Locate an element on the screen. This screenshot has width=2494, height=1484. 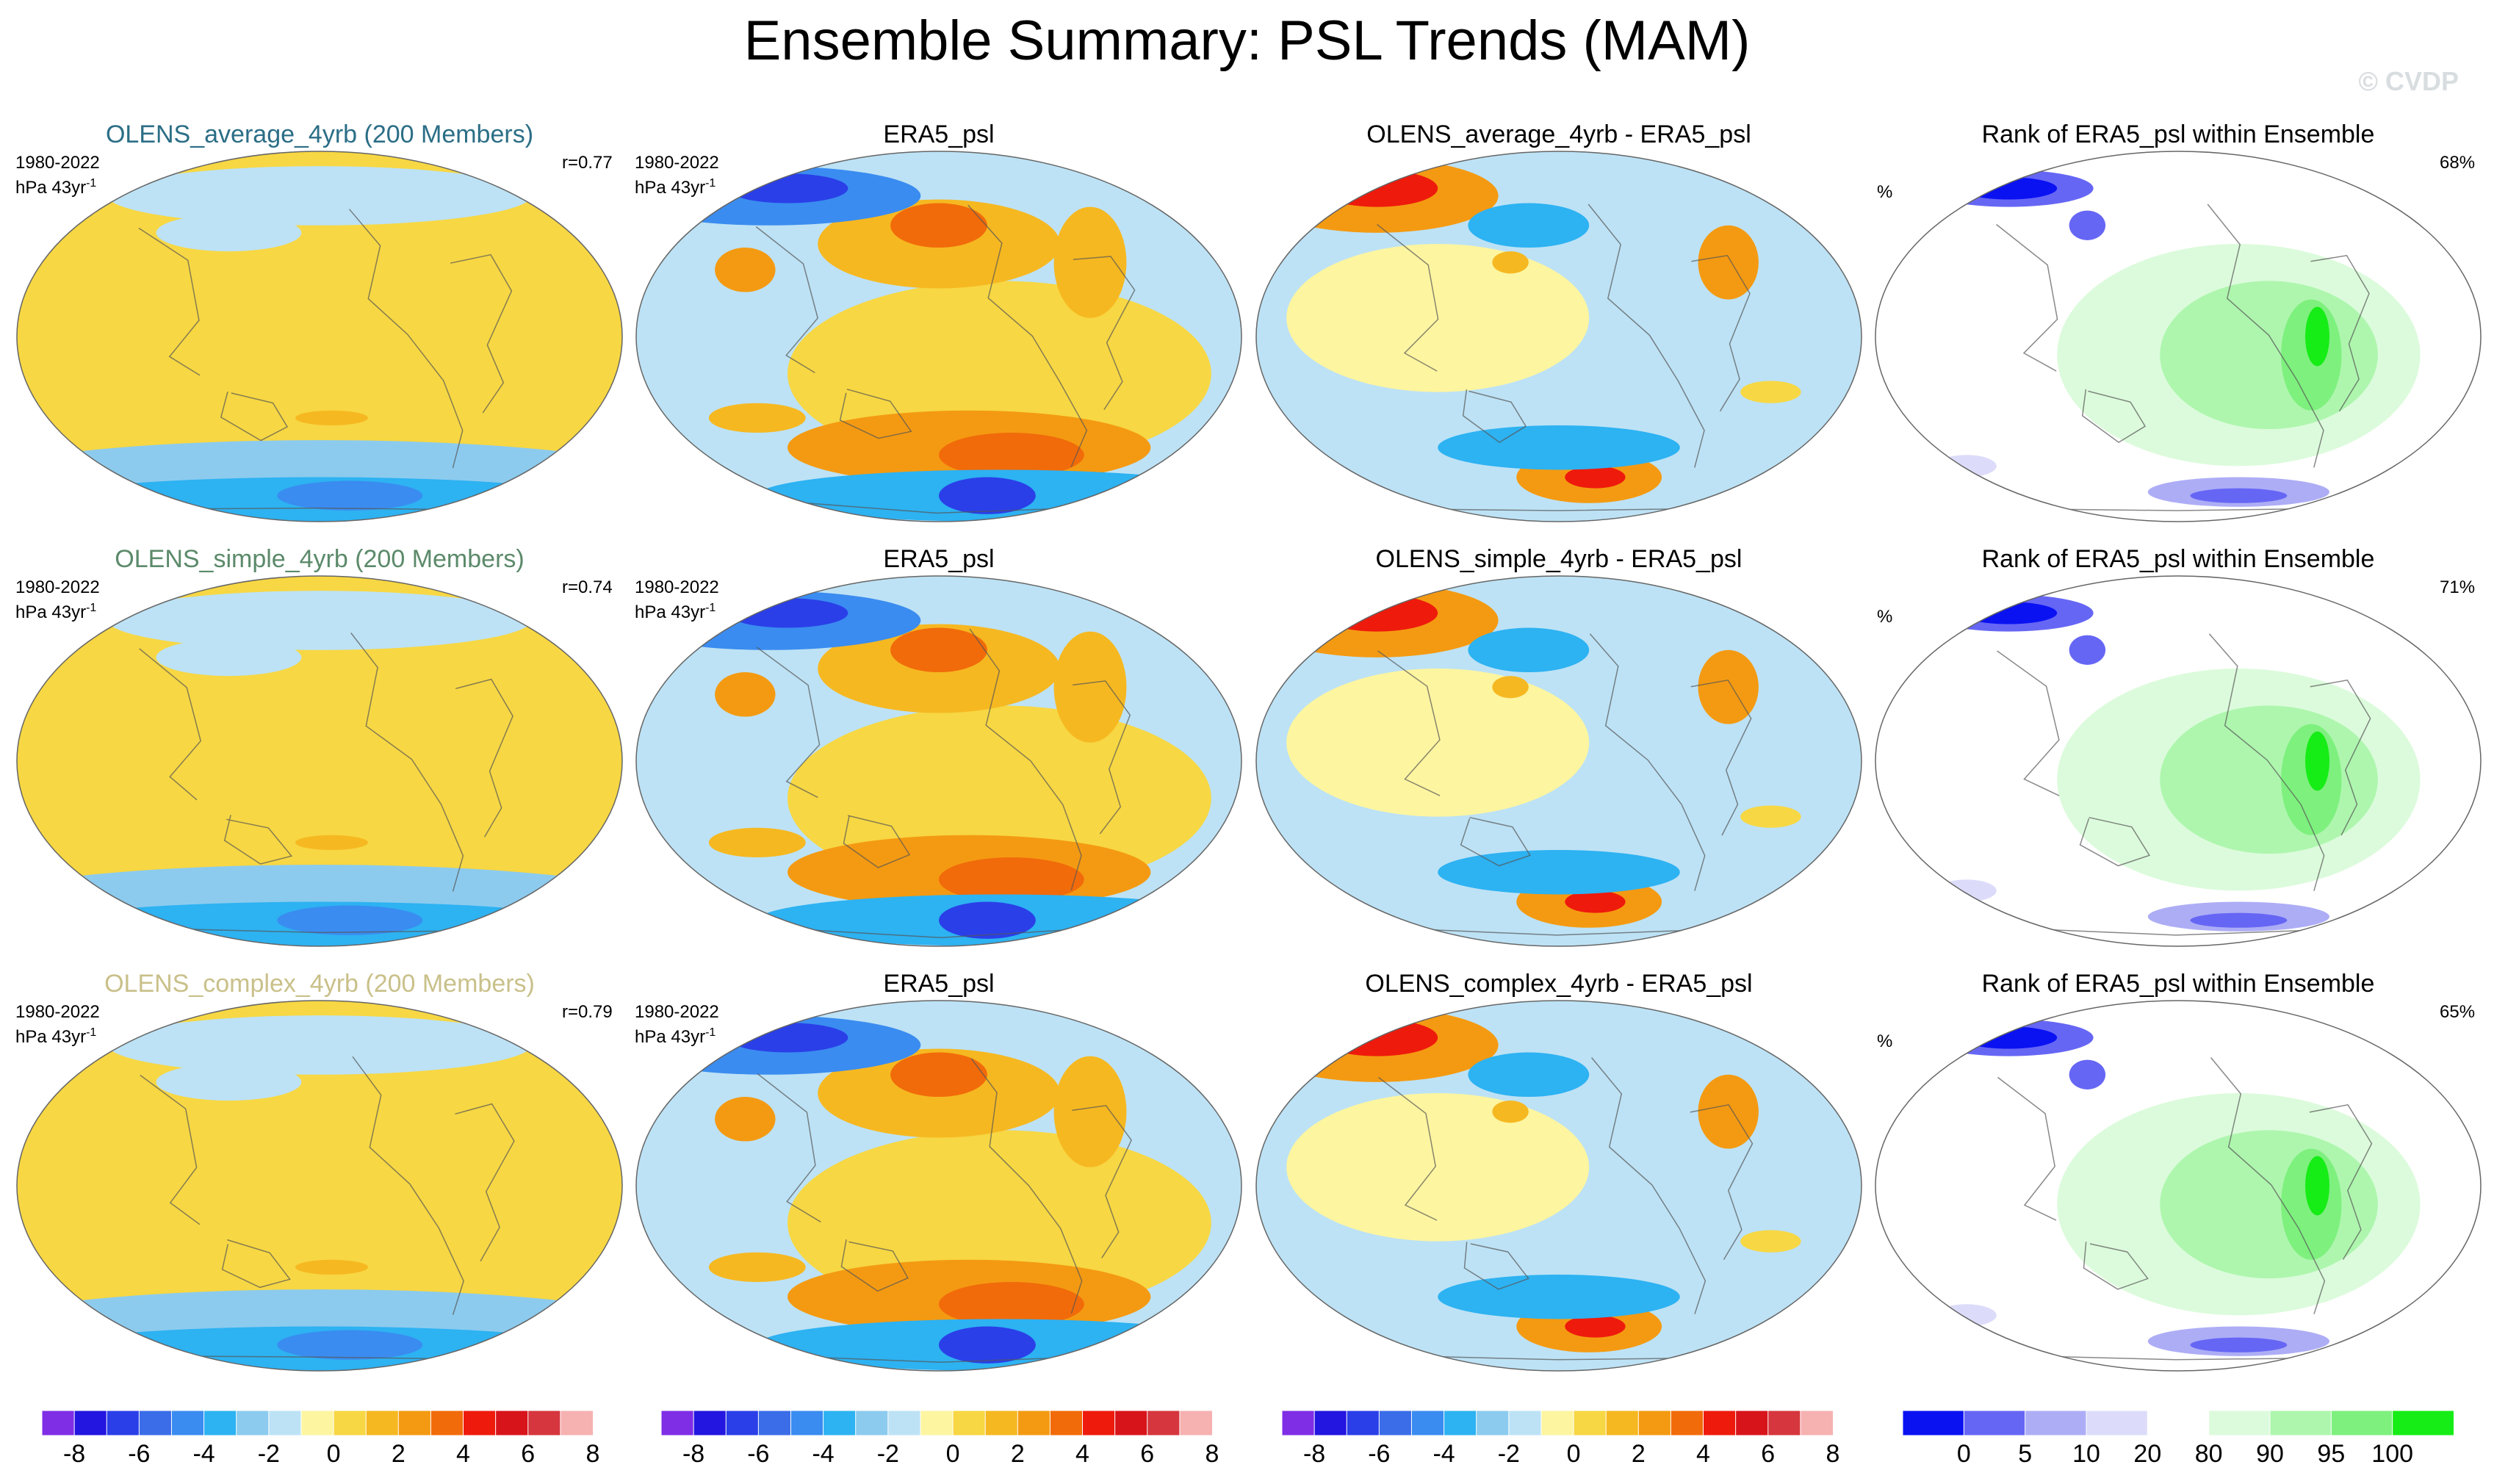
diff-map-row1 is located at coordinates (1558, 336).